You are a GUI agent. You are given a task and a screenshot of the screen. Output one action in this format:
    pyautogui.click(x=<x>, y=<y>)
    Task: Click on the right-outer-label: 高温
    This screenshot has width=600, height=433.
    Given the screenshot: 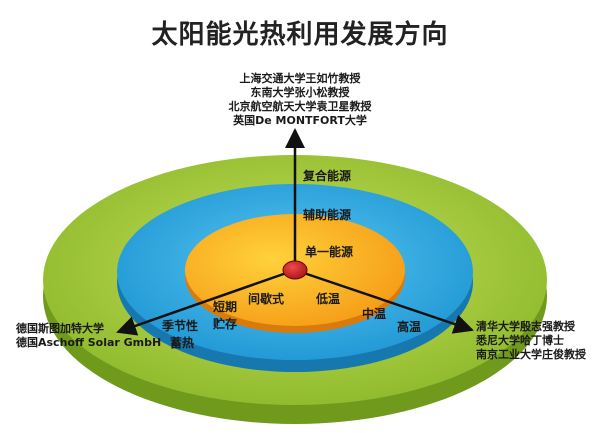 What is the action you would take?
    pyautogui.click(x=409, y=326)
    